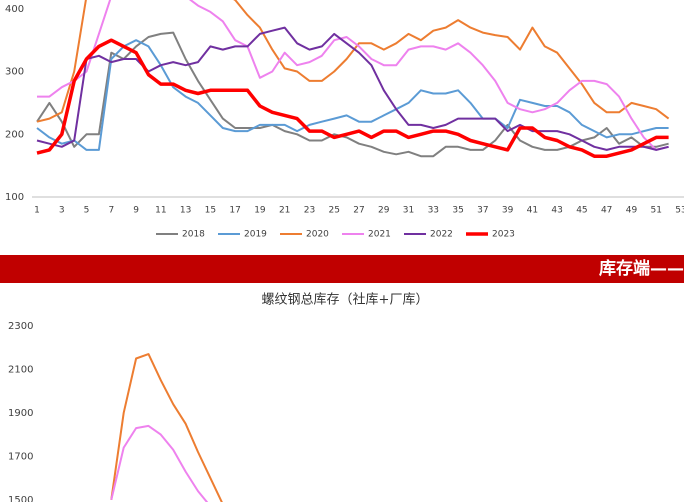 Image resolution: width=684 pixels, height=502 pixels. What do you see at coordinates (532, 211) in the screenshot?
I see `x-tick-label: 41` at bounding box center [532, 211].